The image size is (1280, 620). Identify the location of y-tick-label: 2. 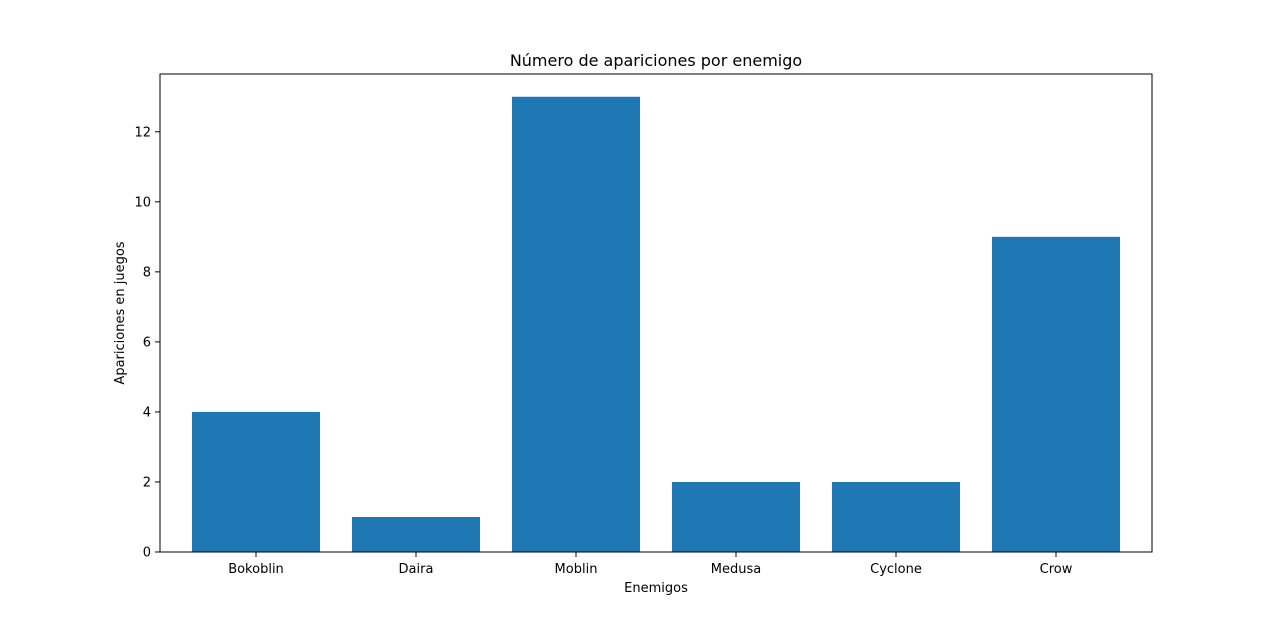
(147, 482).